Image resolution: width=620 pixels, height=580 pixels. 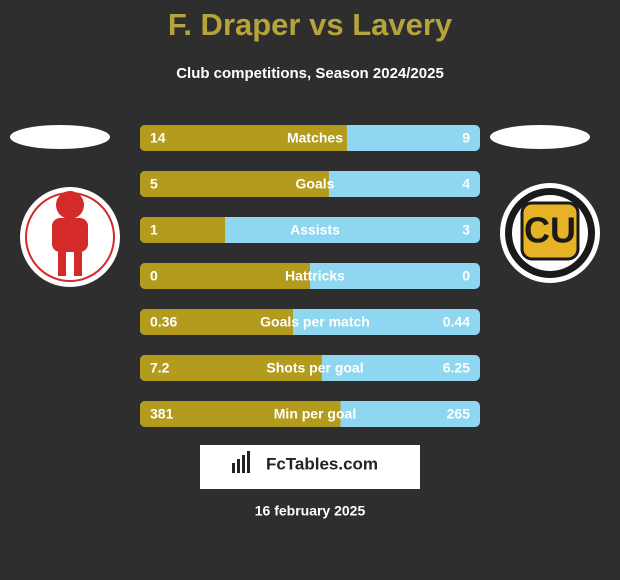 I want to click on brand-icon, so click(x=241, y=462).